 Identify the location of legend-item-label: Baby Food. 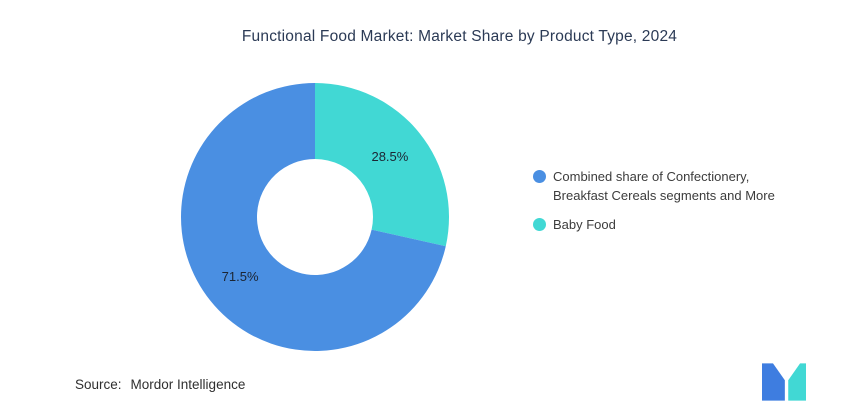
(584, 224).